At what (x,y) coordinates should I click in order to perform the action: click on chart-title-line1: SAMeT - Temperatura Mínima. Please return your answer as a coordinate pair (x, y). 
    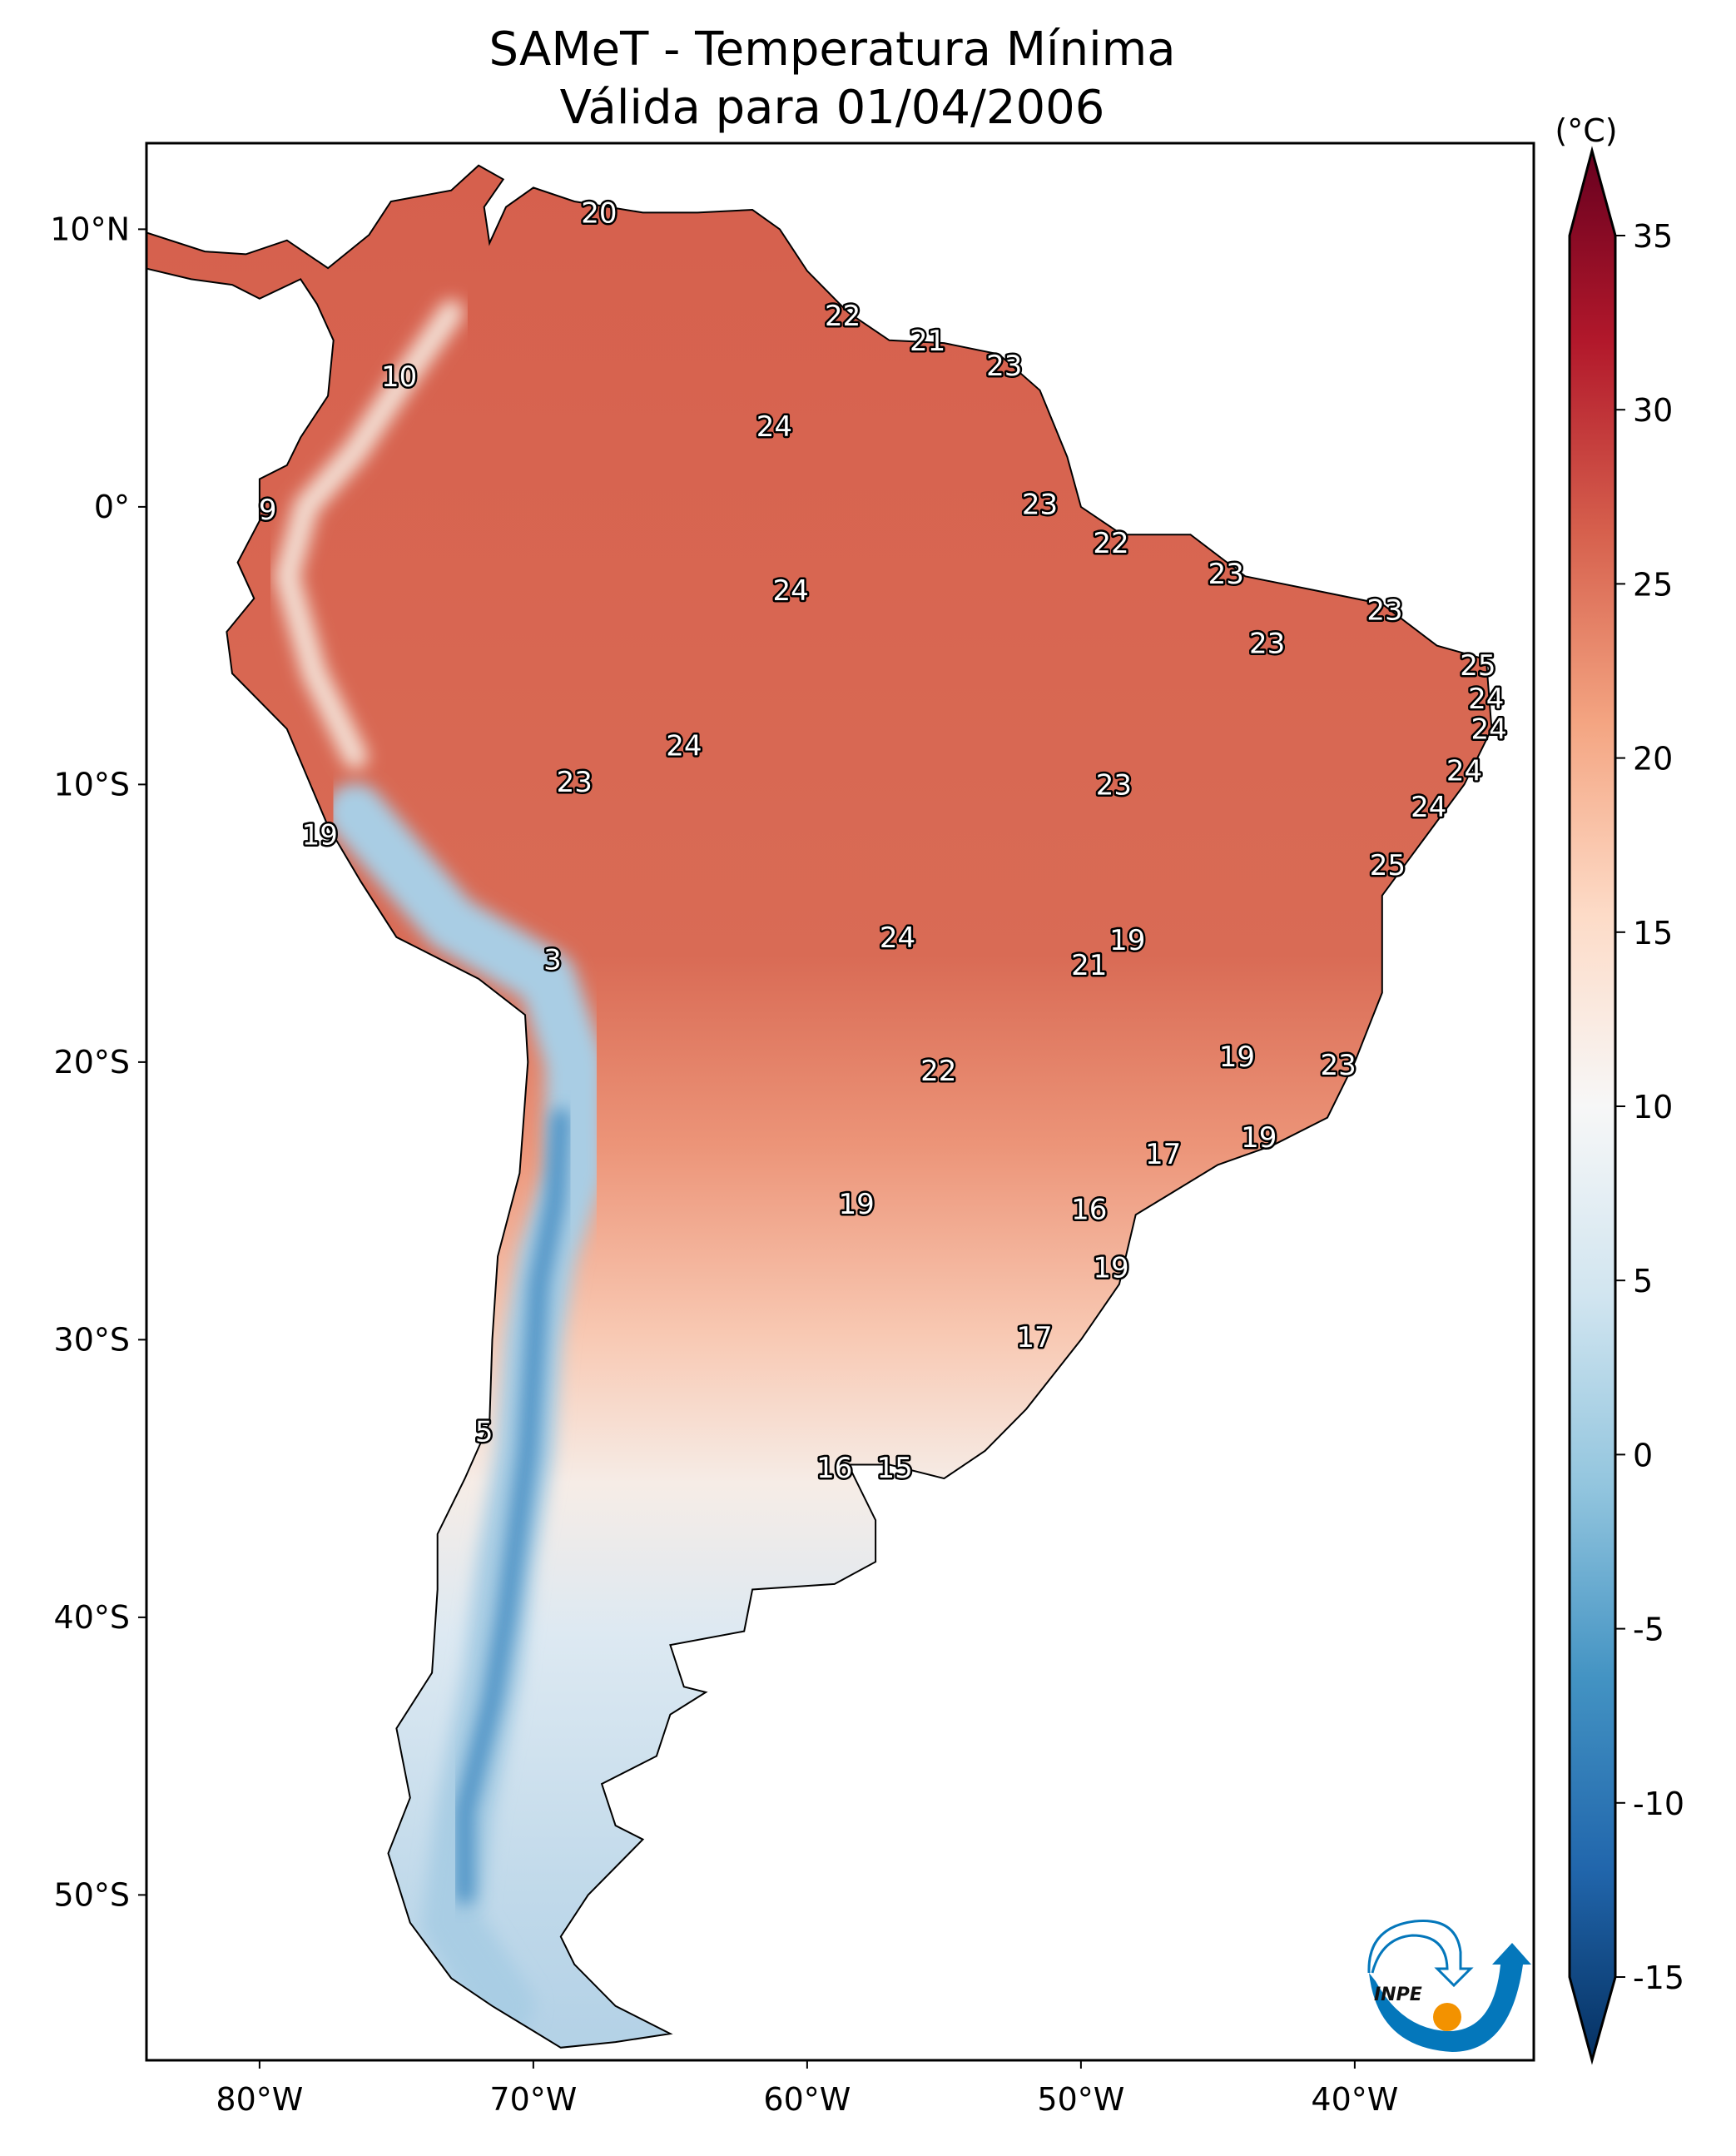
    Looking at the image, I should click on (832, 50).